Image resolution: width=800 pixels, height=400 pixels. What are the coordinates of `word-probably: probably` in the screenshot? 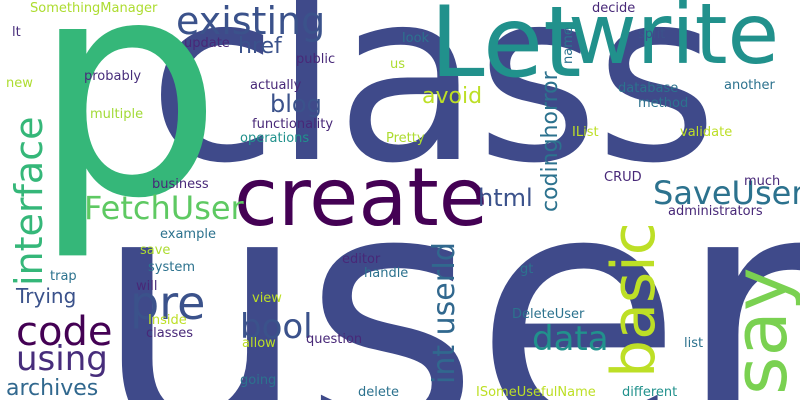 It's located at (112, 76).